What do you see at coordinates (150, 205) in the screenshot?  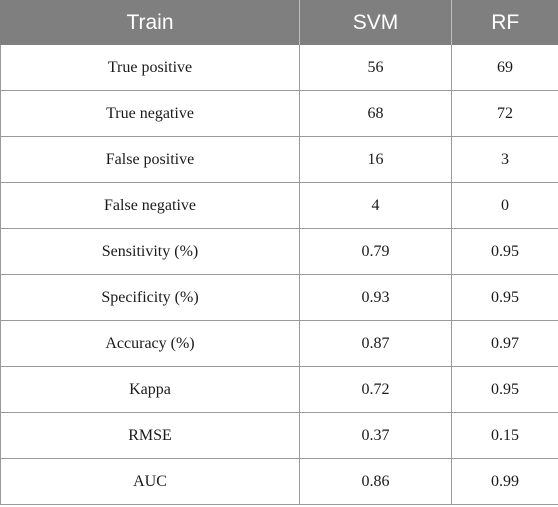 I see `row-label-cell: False negative` at bounding box center [150, 205].